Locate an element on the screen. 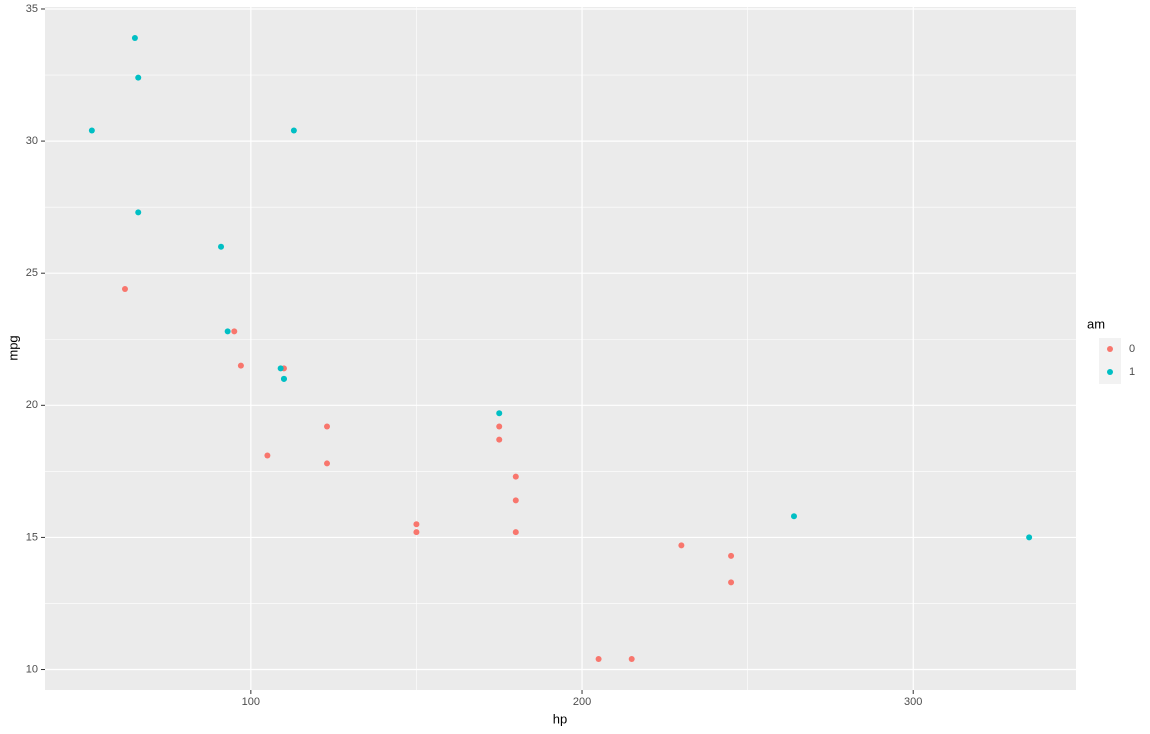  x-tick-label: 300 is located at coordinates (913, 702).